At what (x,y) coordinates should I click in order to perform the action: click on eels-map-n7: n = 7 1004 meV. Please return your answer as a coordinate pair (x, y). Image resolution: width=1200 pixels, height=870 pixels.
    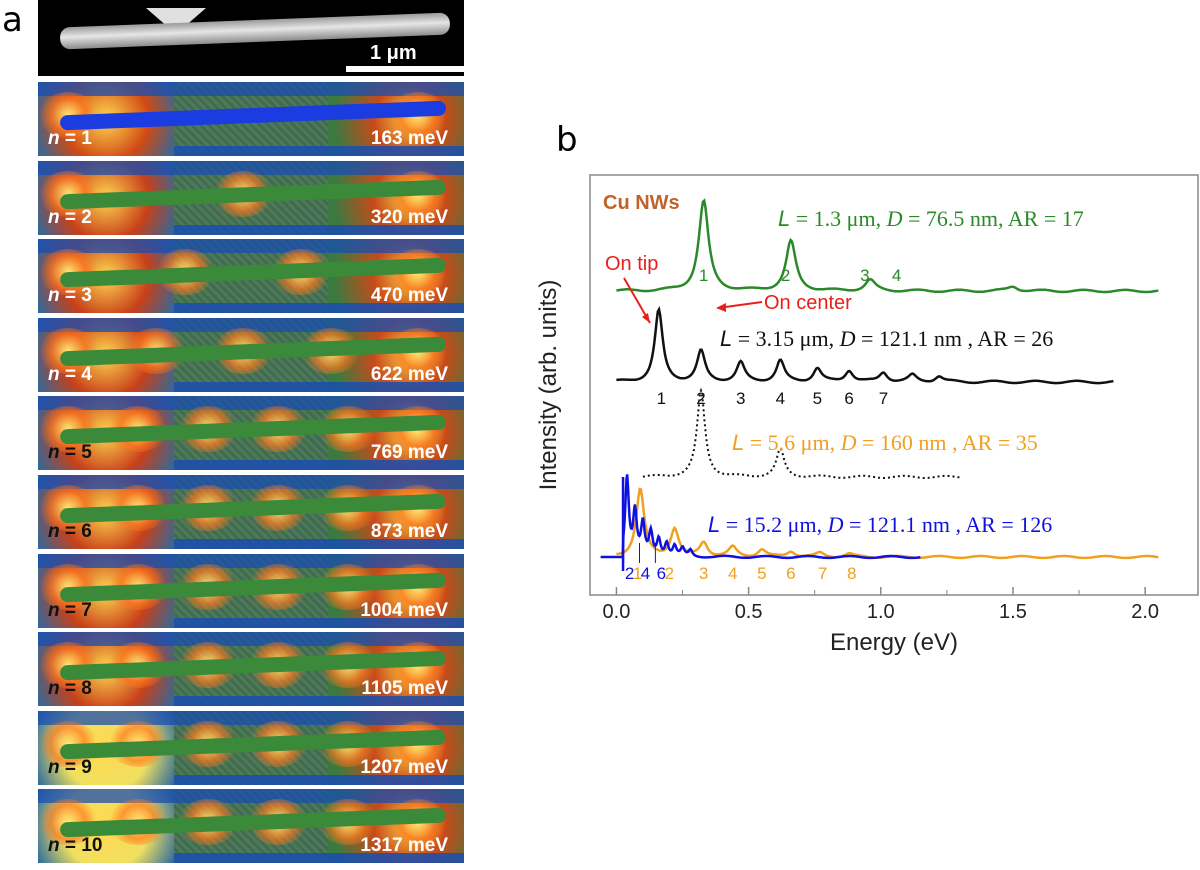
    Looking at the image, I should click on (251, 590).